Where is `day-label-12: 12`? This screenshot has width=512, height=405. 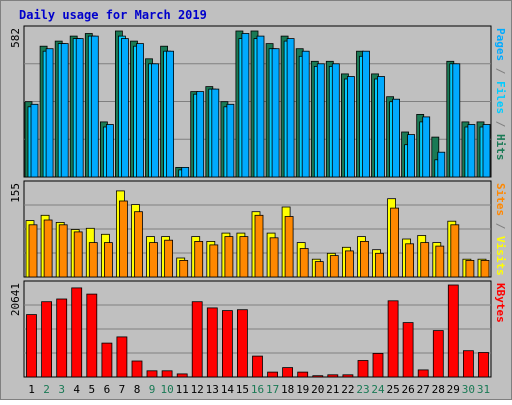 day-label-12: 12 is located at coordinates (197, 389).